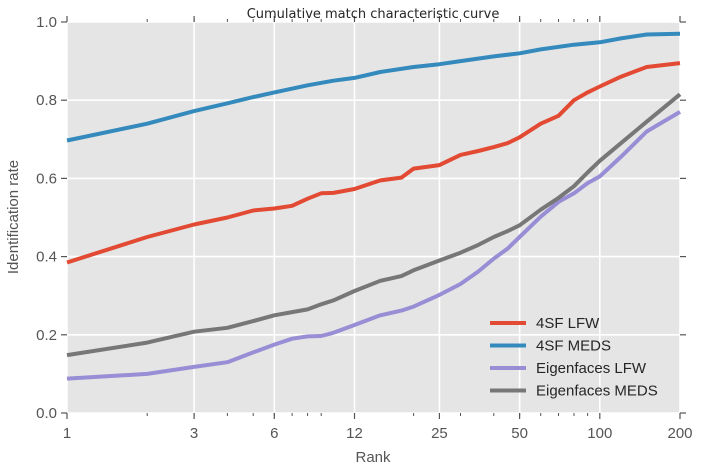 This screenshot has width=701, height=473. Describe the element at coordinates (67, 433) in the screenshot. I see `x-tick-label: 1` at that location.